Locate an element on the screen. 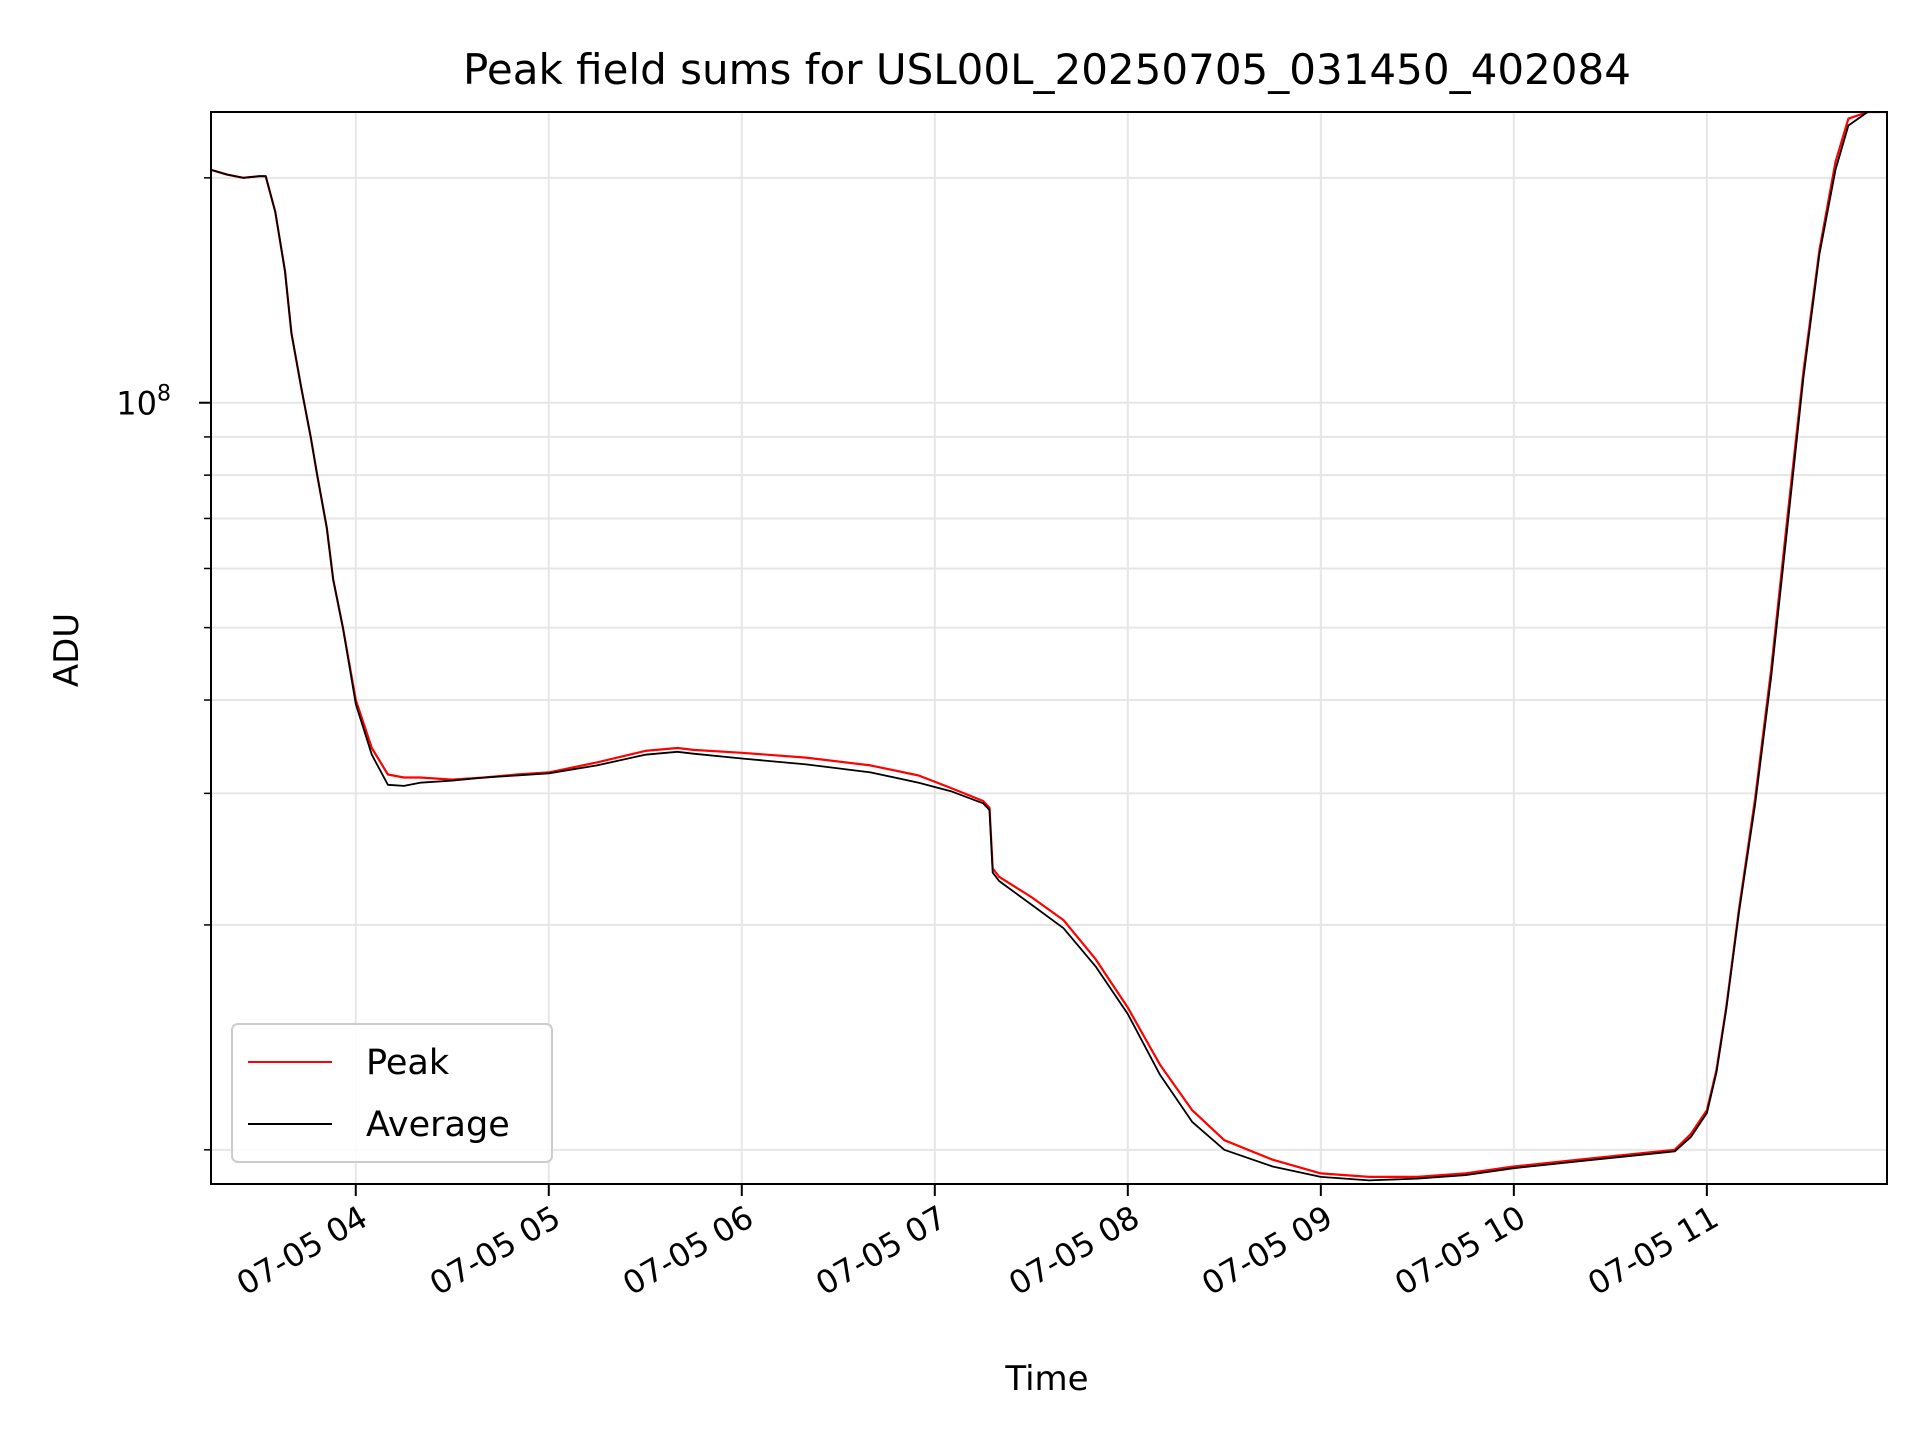  y-axis-label: ADU is located at coordinates (67, 650).